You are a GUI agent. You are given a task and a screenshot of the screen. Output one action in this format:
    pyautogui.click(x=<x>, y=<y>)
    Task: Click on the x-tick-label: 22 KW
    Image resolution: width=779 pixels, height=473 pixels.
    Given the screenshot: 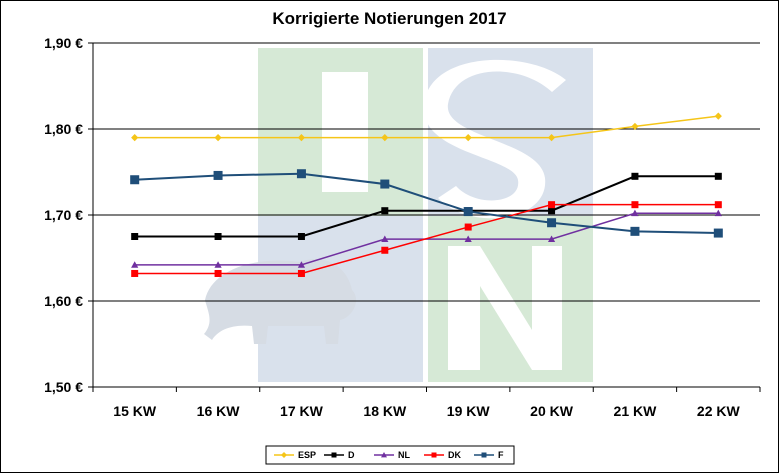 What is the action you would take?
    pyautogui.click(x=719, y=411)
    